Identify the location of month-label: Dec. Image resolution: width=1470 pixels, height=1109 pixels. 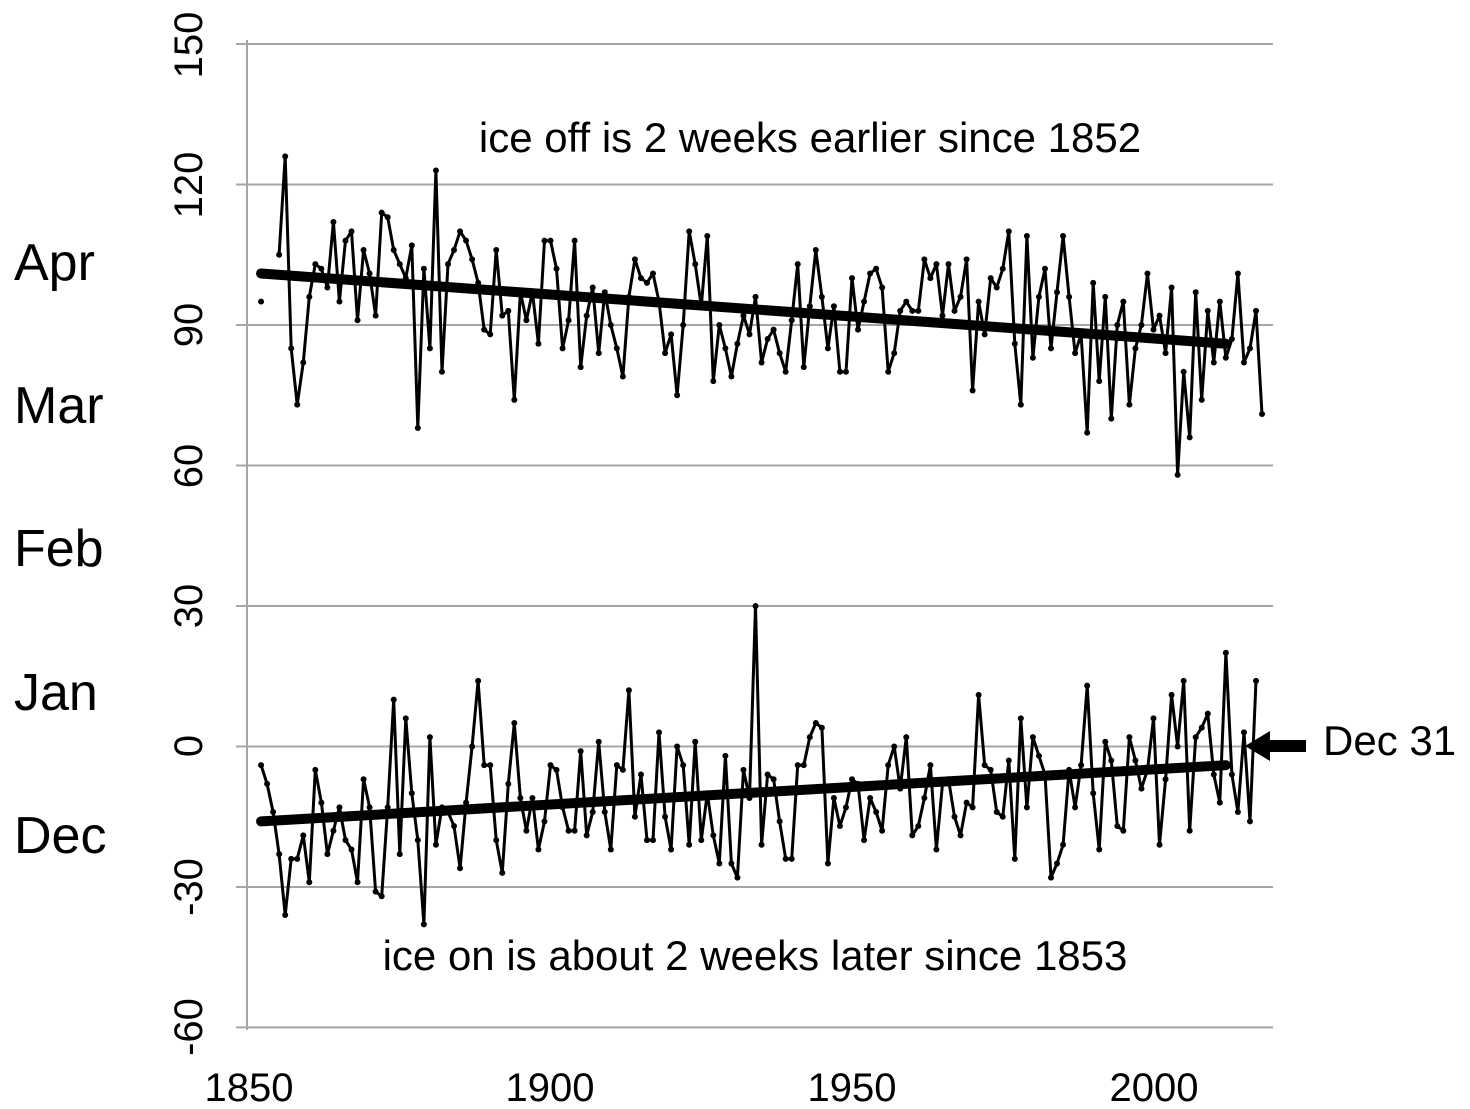
(60, 836).